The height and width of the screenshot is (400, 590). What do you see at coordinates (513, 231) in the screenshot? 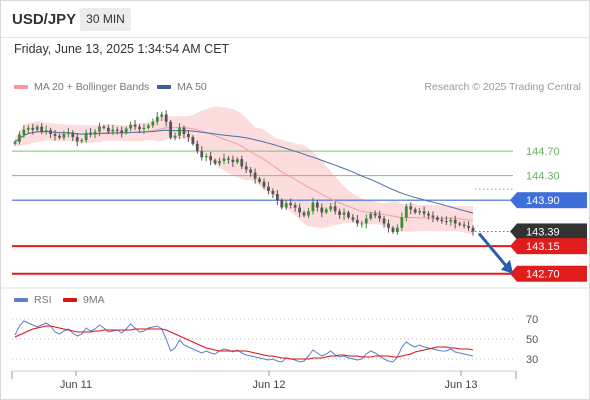
I see `current-price-tag-arrow-icon` at bounding box center [513, 231].